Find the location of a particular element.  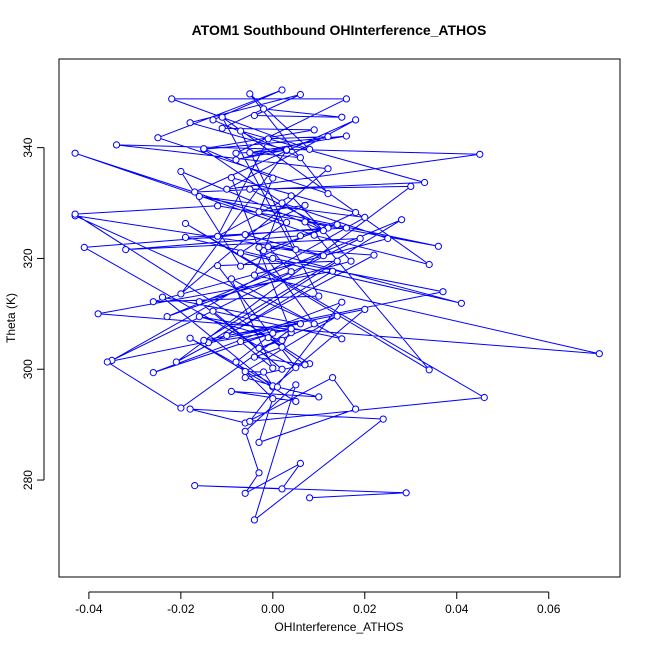

y-tick-label: 320 is located at coordinates (28, 258).